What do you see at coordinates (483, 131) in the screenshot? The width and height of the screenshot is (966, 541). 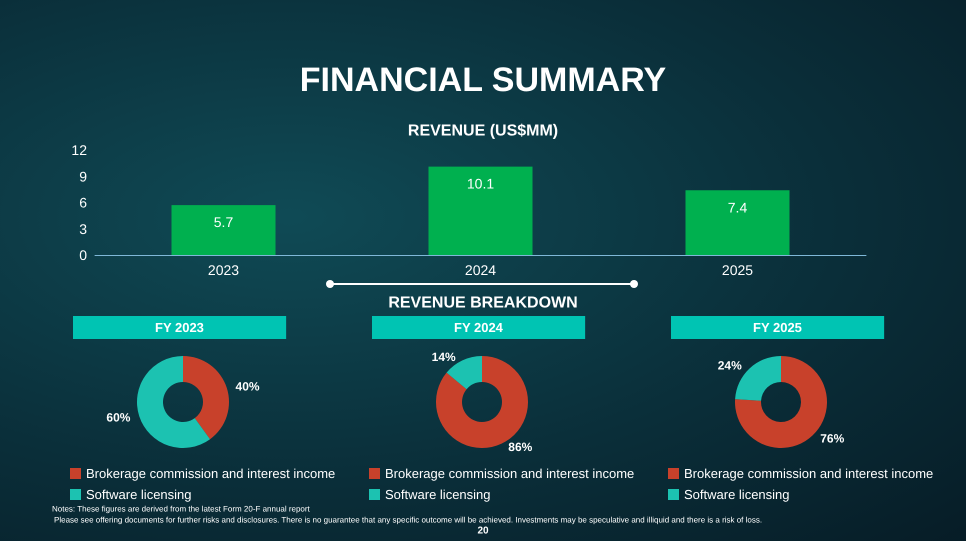 I see `chart-subtitle: REVENUE (US$MM)` at bounding box center [483, 131].